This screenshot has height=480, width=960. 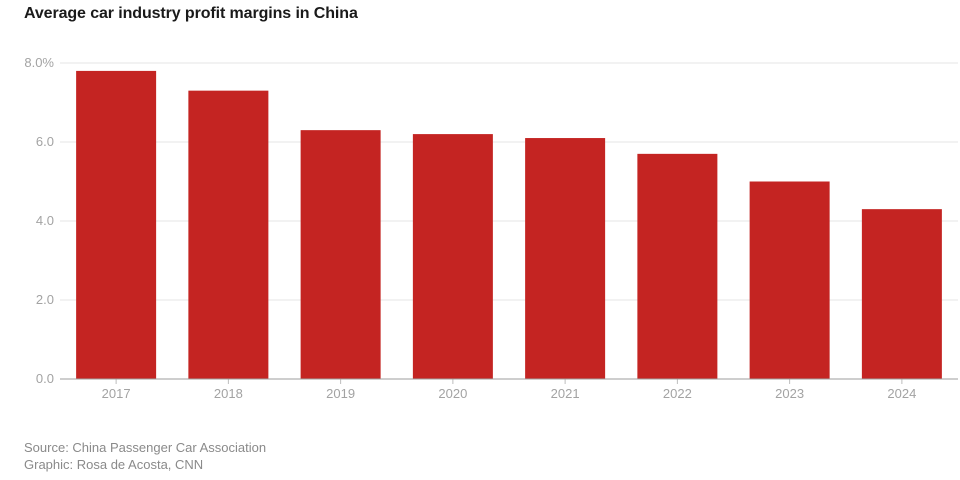 What do you see at coordinates (228, 235) in the screenshot?
I see `bar-2018` at bounding box center [228, 235].